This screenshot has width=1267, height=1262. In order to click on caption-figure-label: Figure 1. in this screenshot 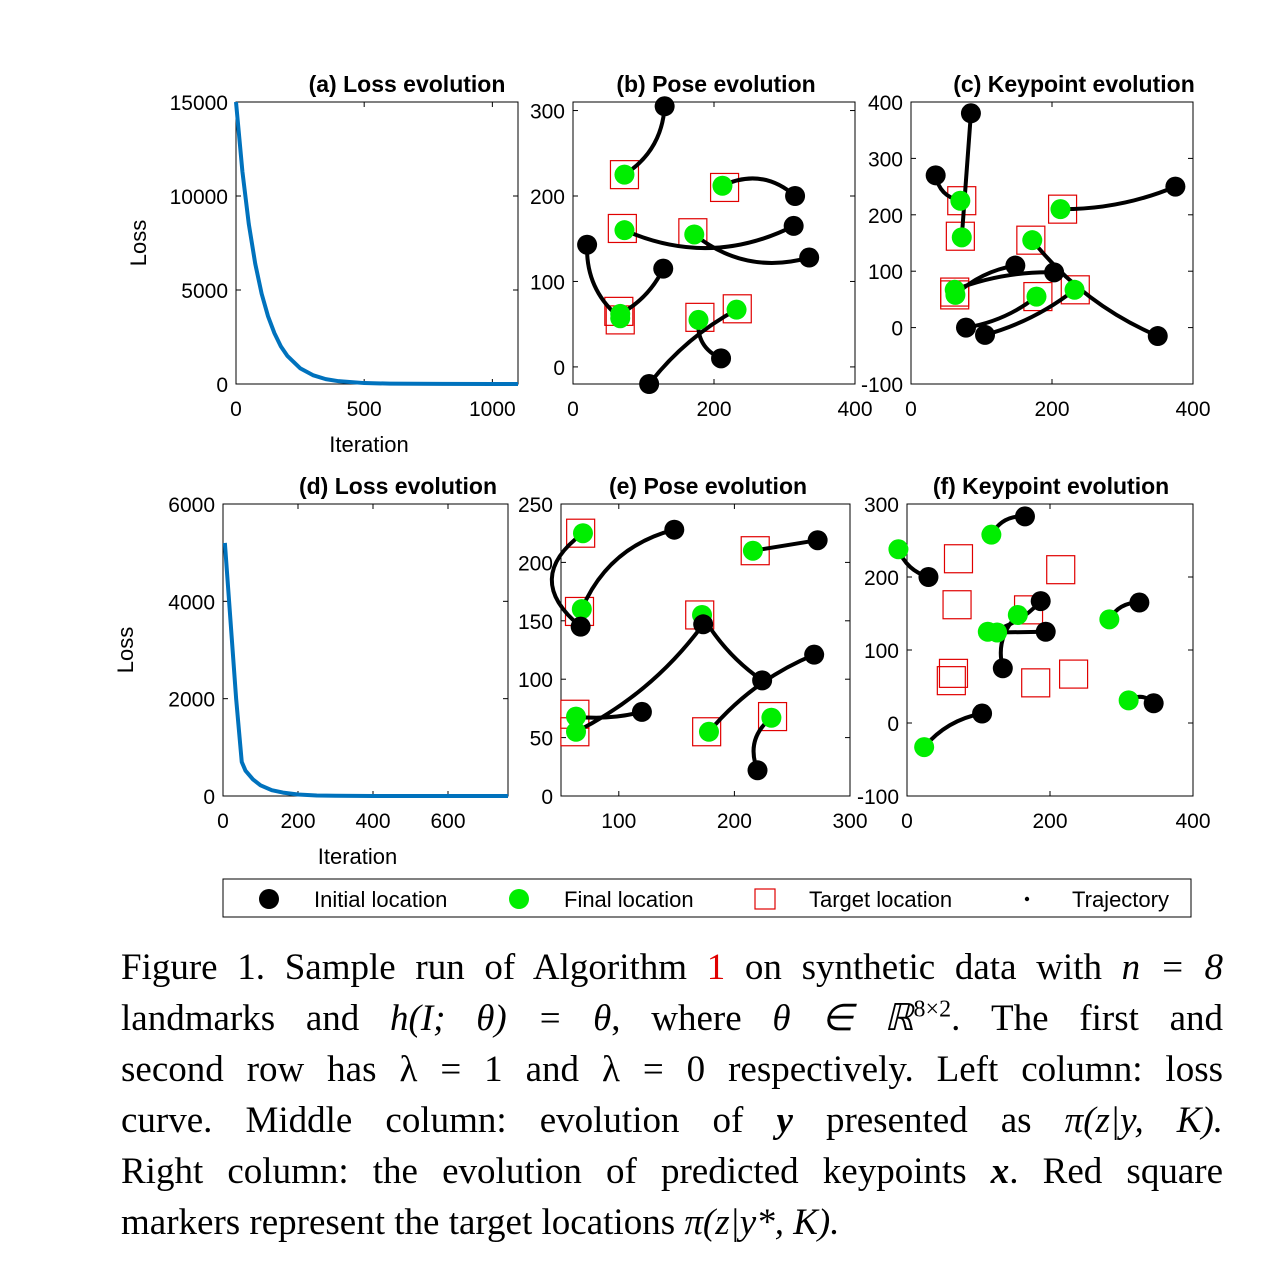, I will do `click(193, 967)`.